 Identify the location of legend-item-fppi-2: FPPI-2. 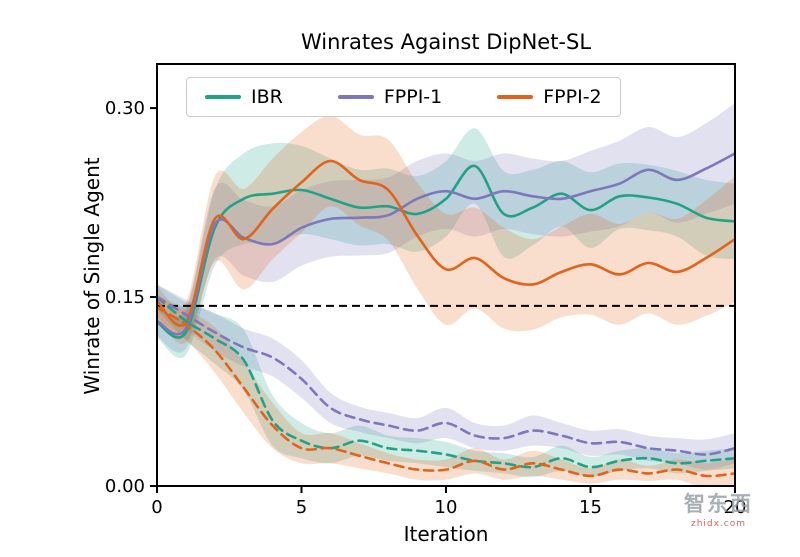
(549, 97).